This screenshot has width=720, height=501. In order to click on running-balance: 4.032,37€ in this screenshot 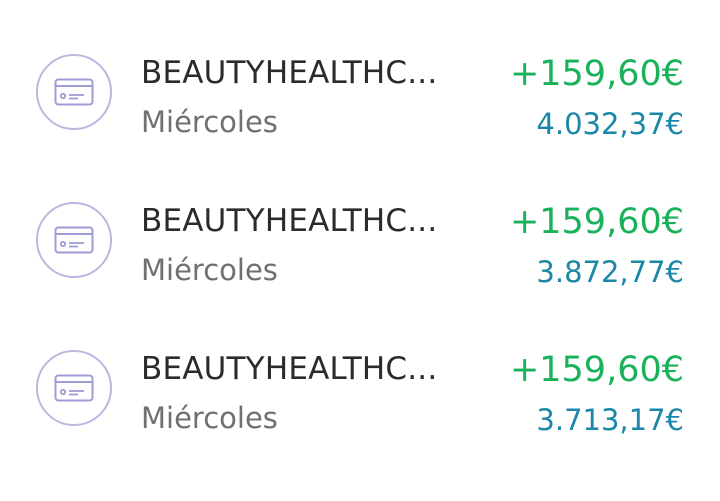, I will do `click(610, 124)`.